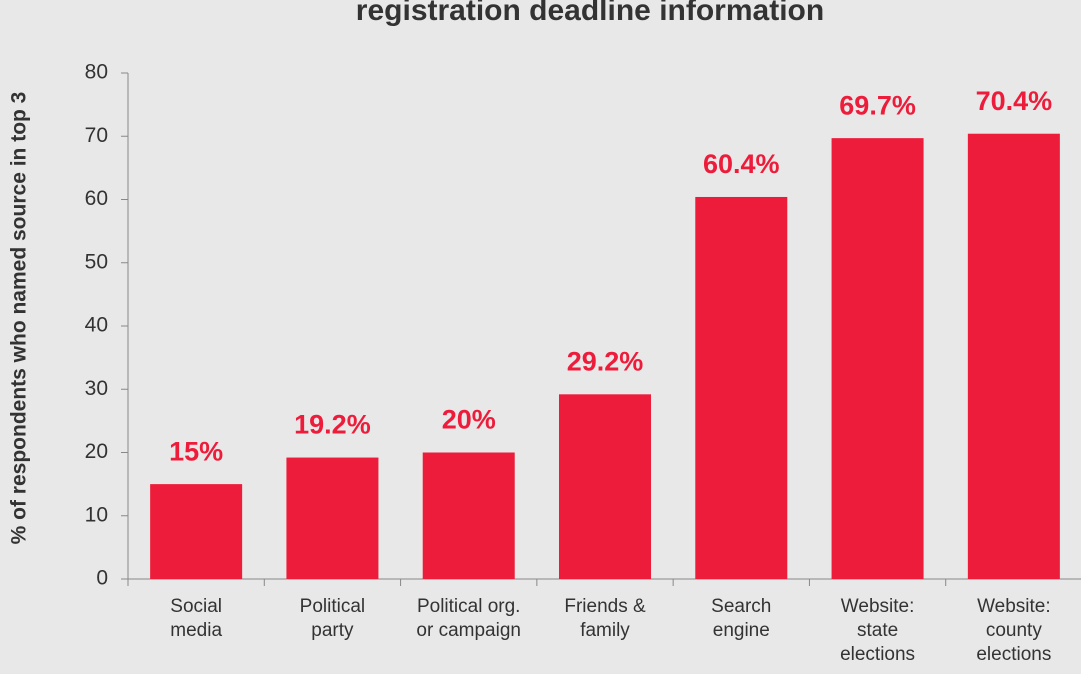  I want to click on y-tick-label: 0, so click(102, 578).